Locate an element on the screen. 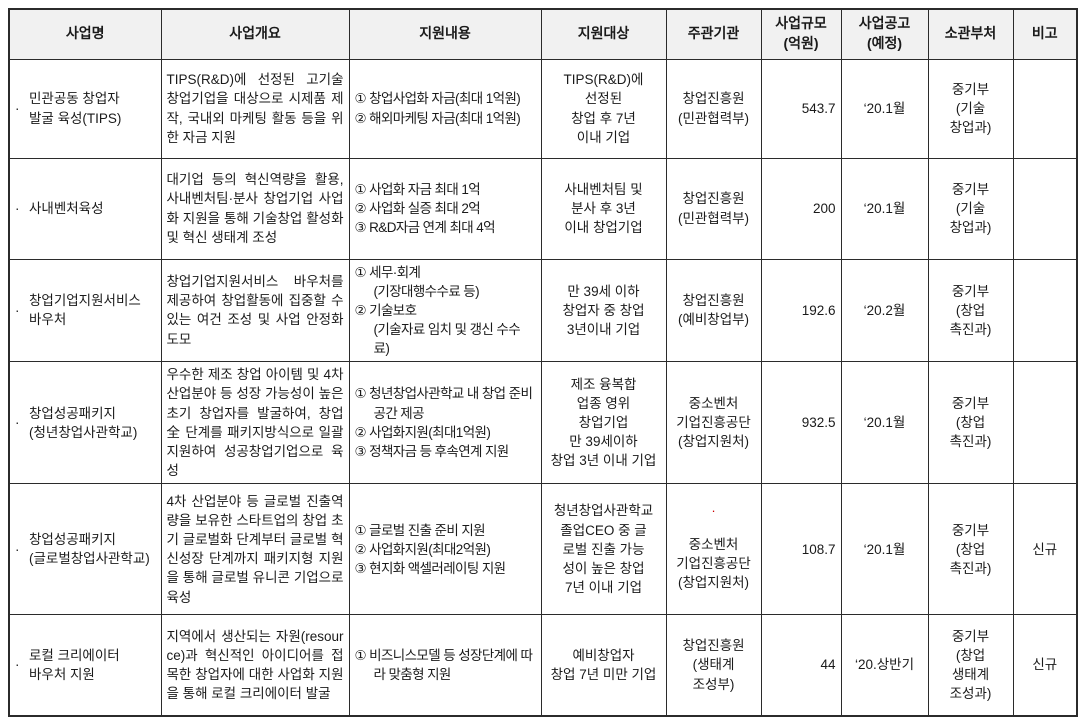 Image resolution: width=1084 pixels, height=717 pixels. support-item: ② 사업화지원(최대1억원) is located at coordinates (422, 432).